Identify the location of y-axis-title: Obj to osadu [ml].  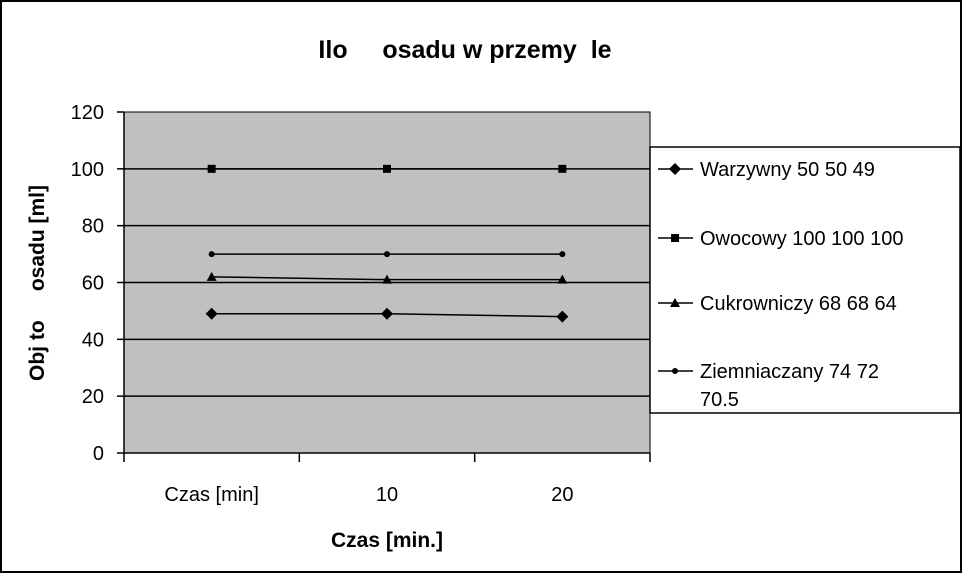
(37, 283).